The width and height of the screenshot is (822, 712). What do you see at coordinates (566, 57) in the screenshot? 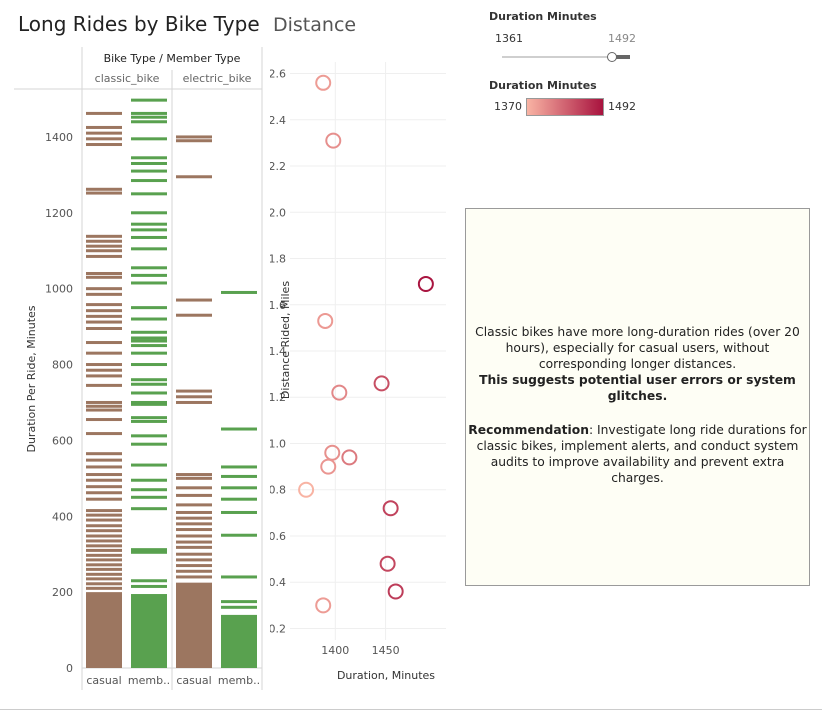
I see `duration-slider-track` at bounding box center [566, 57].